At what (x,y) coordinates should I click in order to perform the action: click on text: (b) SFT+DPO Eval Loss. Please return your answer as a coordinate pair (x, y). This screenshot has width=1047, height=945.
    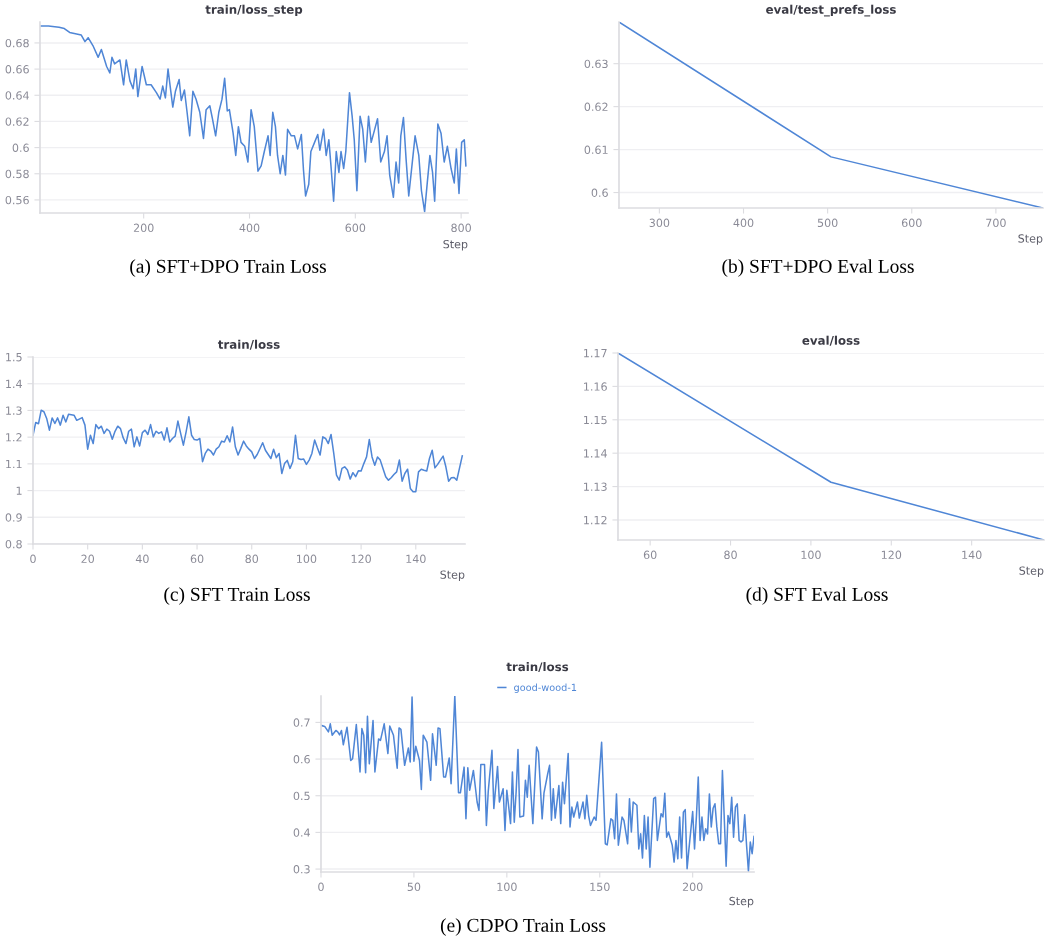
    Looking at the image, I should click on (818, 268).